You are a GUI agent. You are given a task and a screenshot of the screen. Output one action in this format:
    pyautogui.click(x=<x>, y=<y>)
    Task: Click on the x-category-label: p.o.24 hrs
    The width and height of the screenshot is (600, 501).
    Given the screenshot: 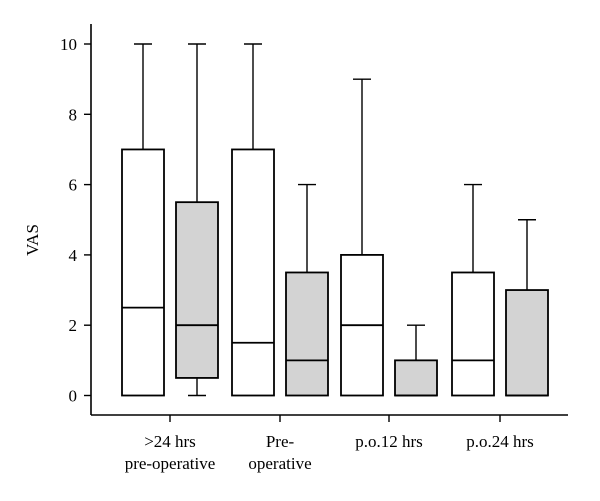 What is the action you would take?
    pyautogui.click(x=500, y=441)
    